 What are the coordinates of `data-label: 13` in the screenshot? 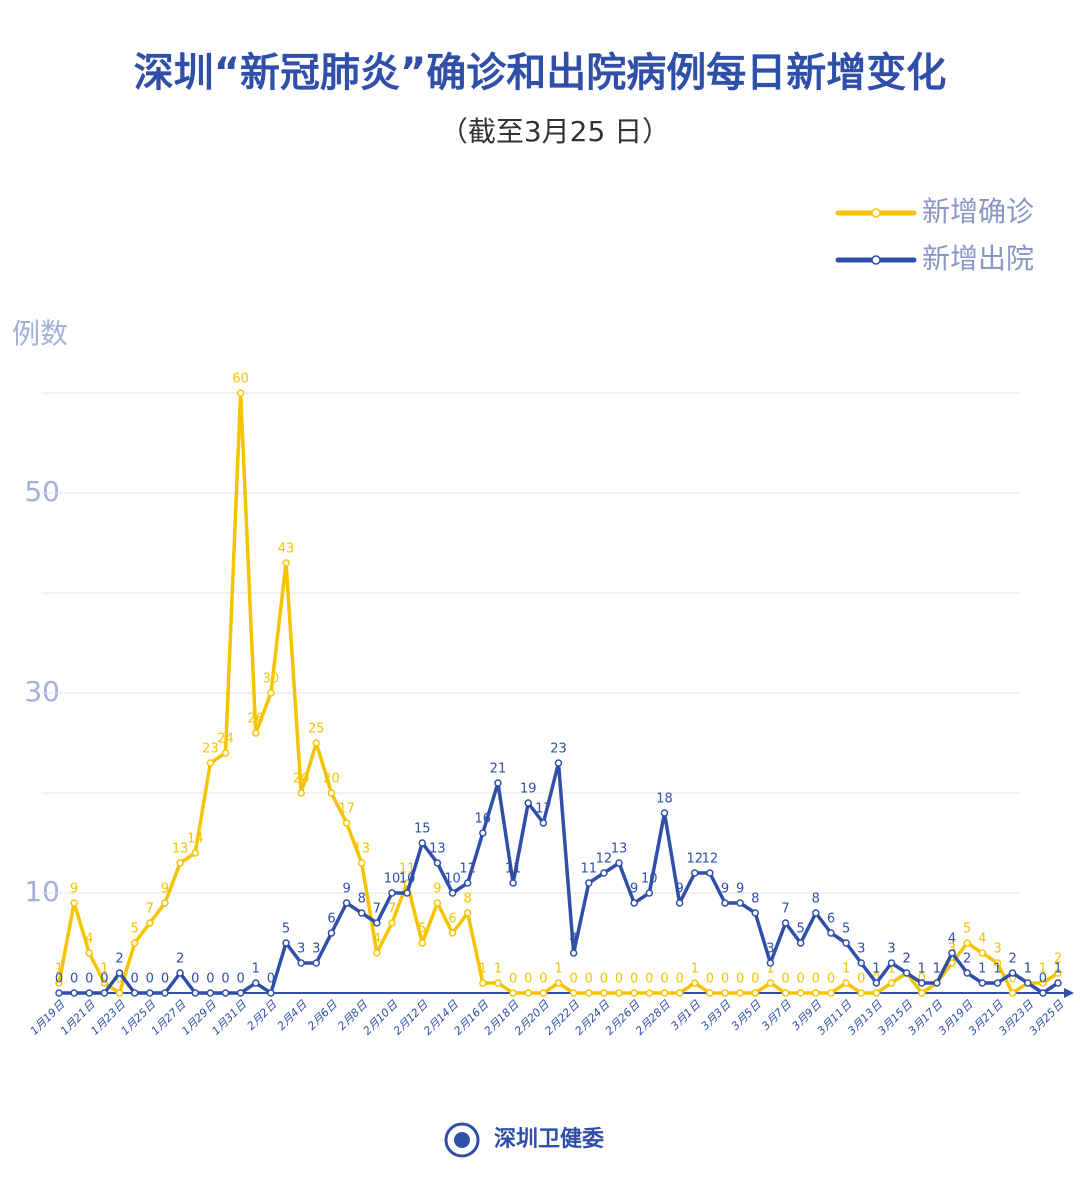 It's located at (180, 849).